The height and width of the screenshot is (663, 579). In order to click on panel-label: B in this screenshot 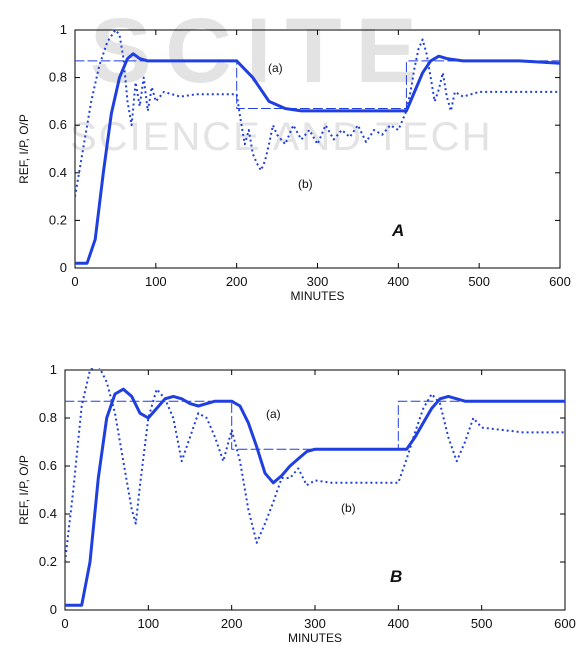, I will do `click(396, 576)`.